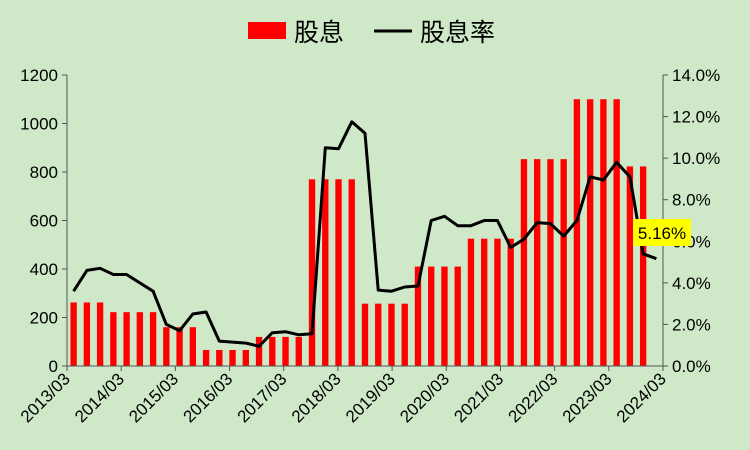 Image resolution: width=750 pixels, height=450 pixels. What do you see at coordinates (691, 200) in the screenshot?
I see `right-tick-label-4: 8.0%` at bounding box center [691, 200].